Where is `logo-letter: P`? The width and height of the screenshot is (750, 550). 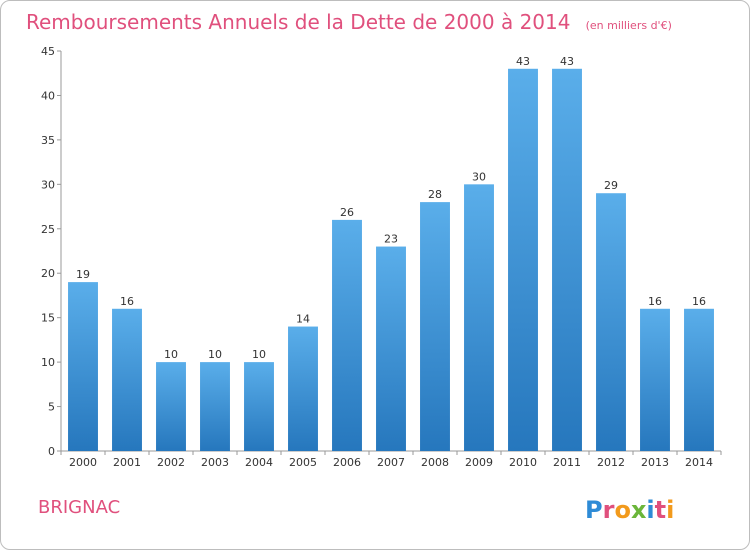 logo-letter: P is located at coordinates (594, 510).